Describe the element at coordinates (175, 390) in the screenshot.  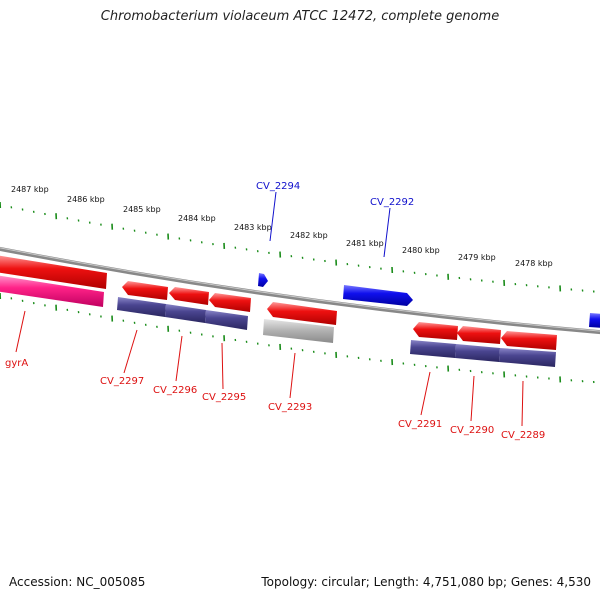
I see `gene-label-cv2296: CV_2296` at that location.